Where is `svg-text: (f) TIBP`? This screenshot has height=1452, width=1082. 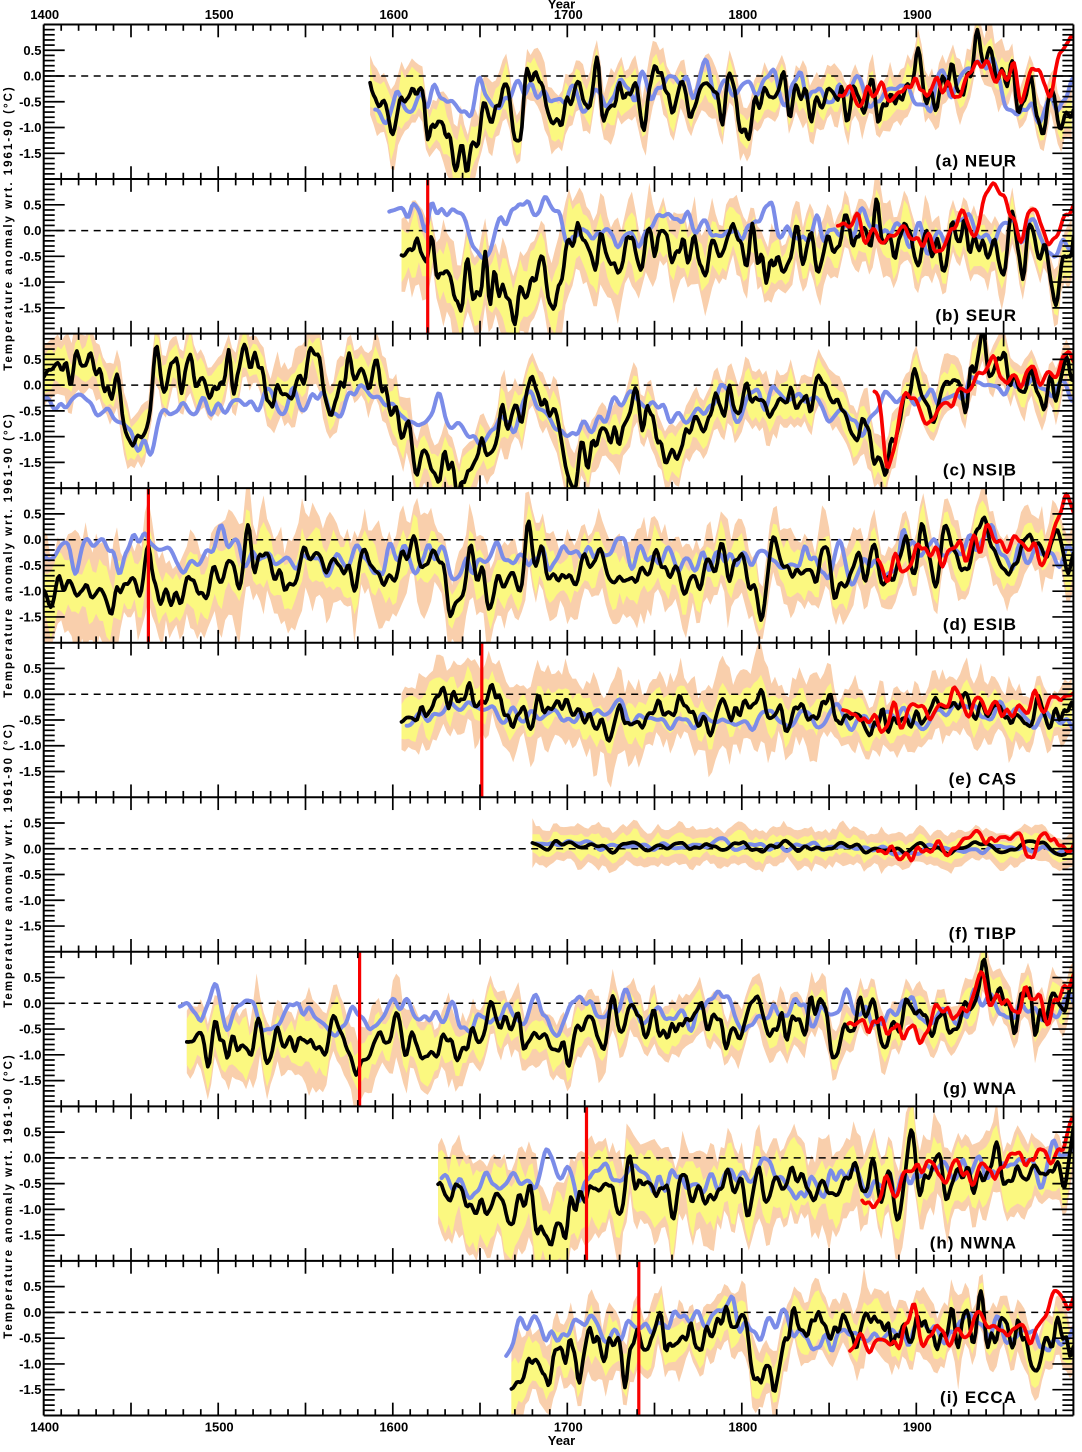
svg-text: (f) TIBP is located at coordinates (983, 933).